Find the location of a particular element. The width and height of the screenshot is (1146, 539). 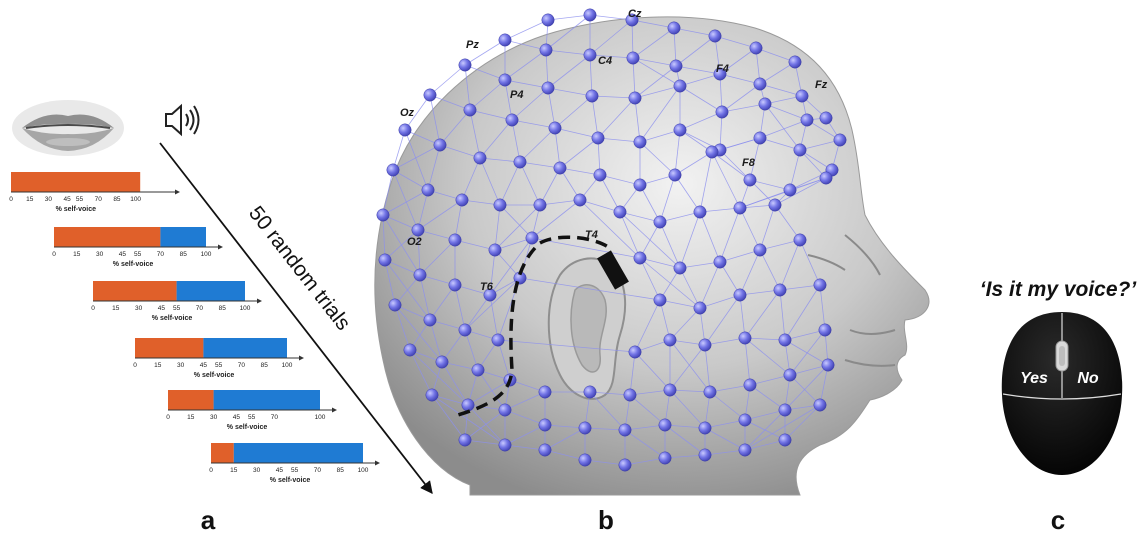

question-text: ‘Is it my voice?’ is located at coordinates (1059, 289).